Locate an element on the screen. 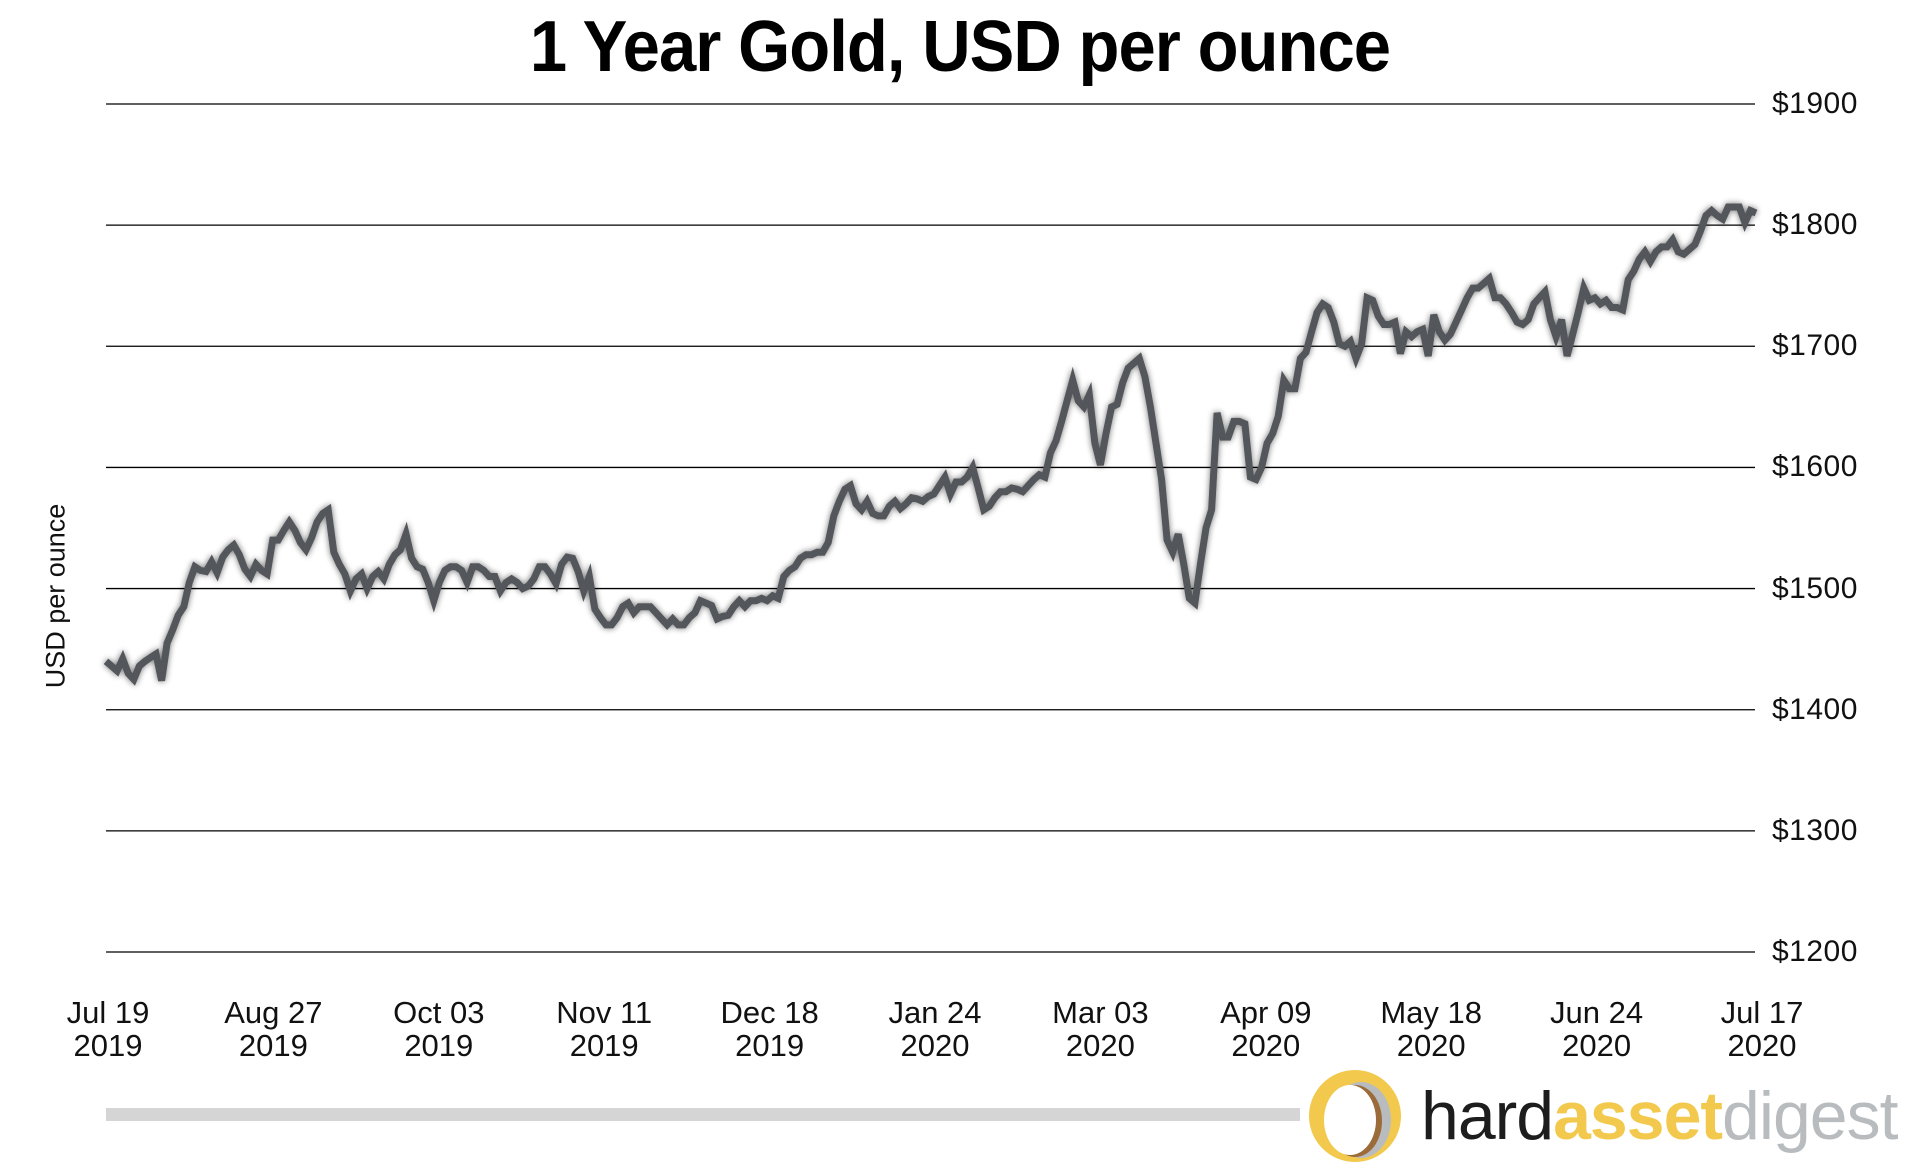 This screenshot has width=1920, height=1168. y-tick-label: $1600 is located at coordinates (1815, 467).